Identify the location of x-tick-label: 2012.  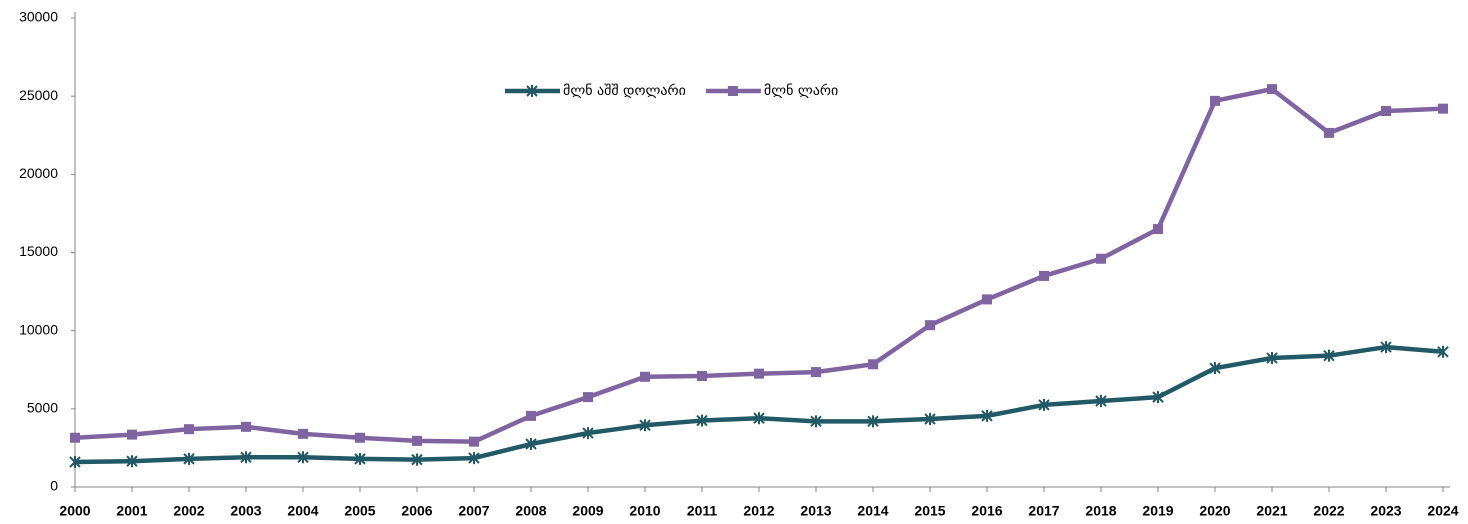
(758, 511).